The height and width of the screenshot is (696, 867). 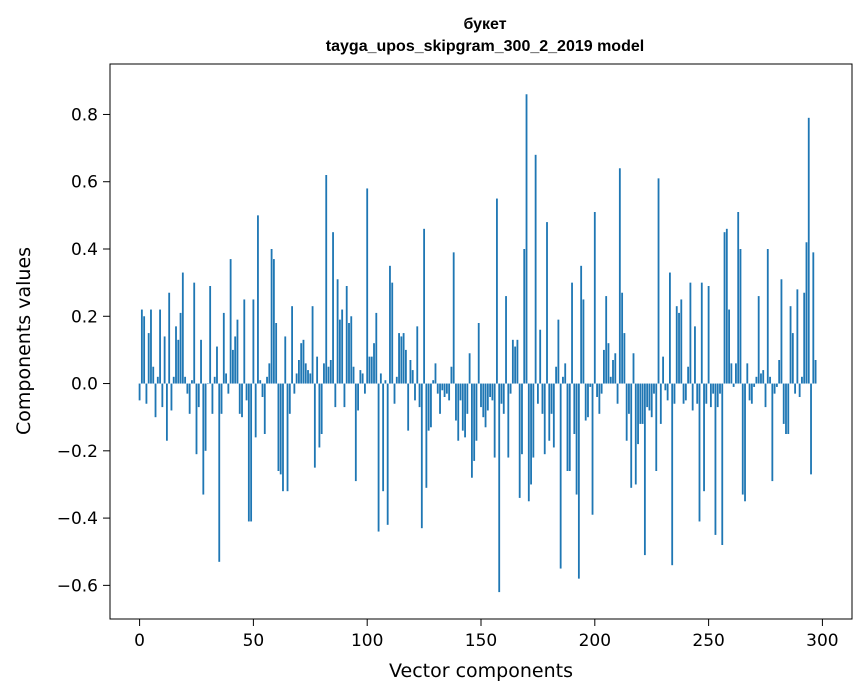 I want to click on x-tick-label: 300, so click(x=822, y=641).